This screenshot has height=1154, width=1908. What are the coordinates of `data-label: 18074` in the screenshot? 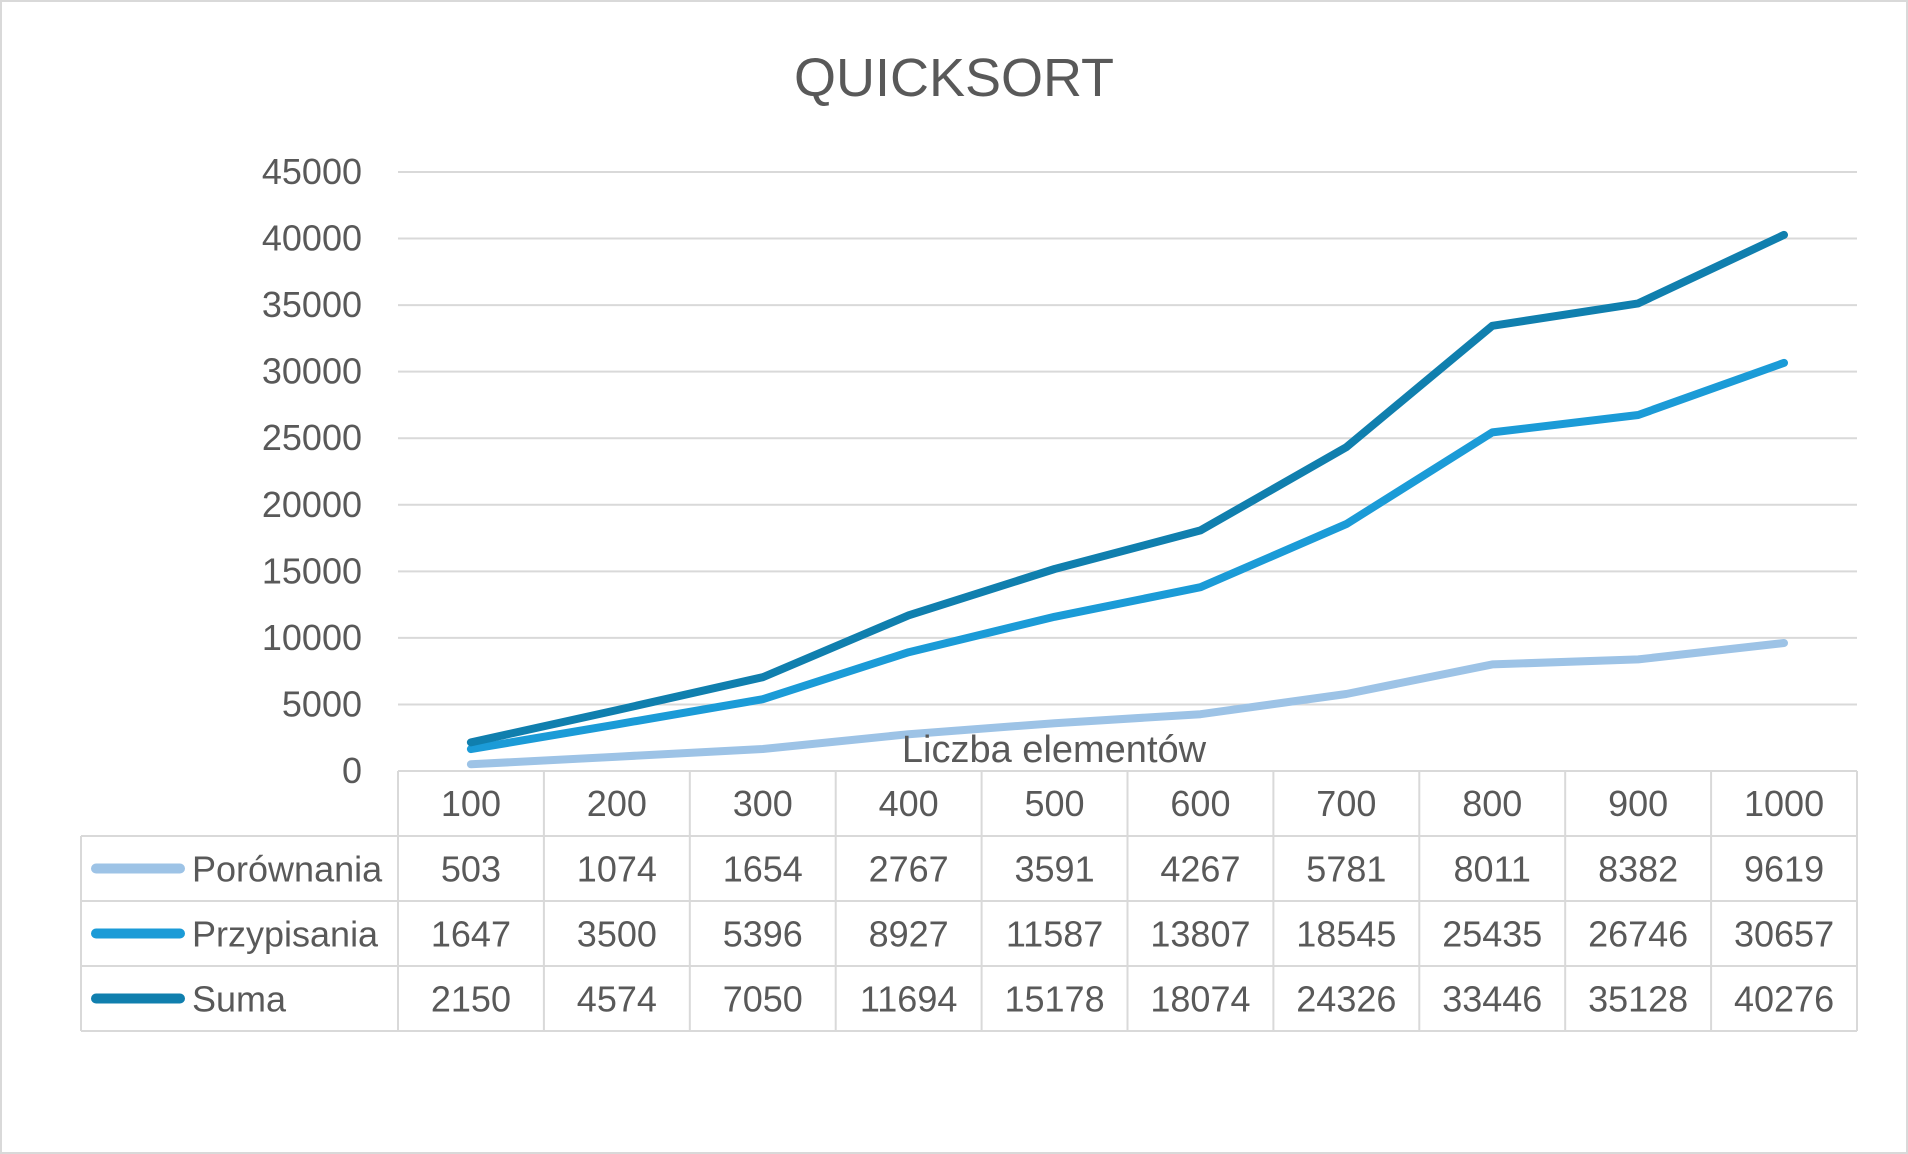 It's located at (1200, 999).